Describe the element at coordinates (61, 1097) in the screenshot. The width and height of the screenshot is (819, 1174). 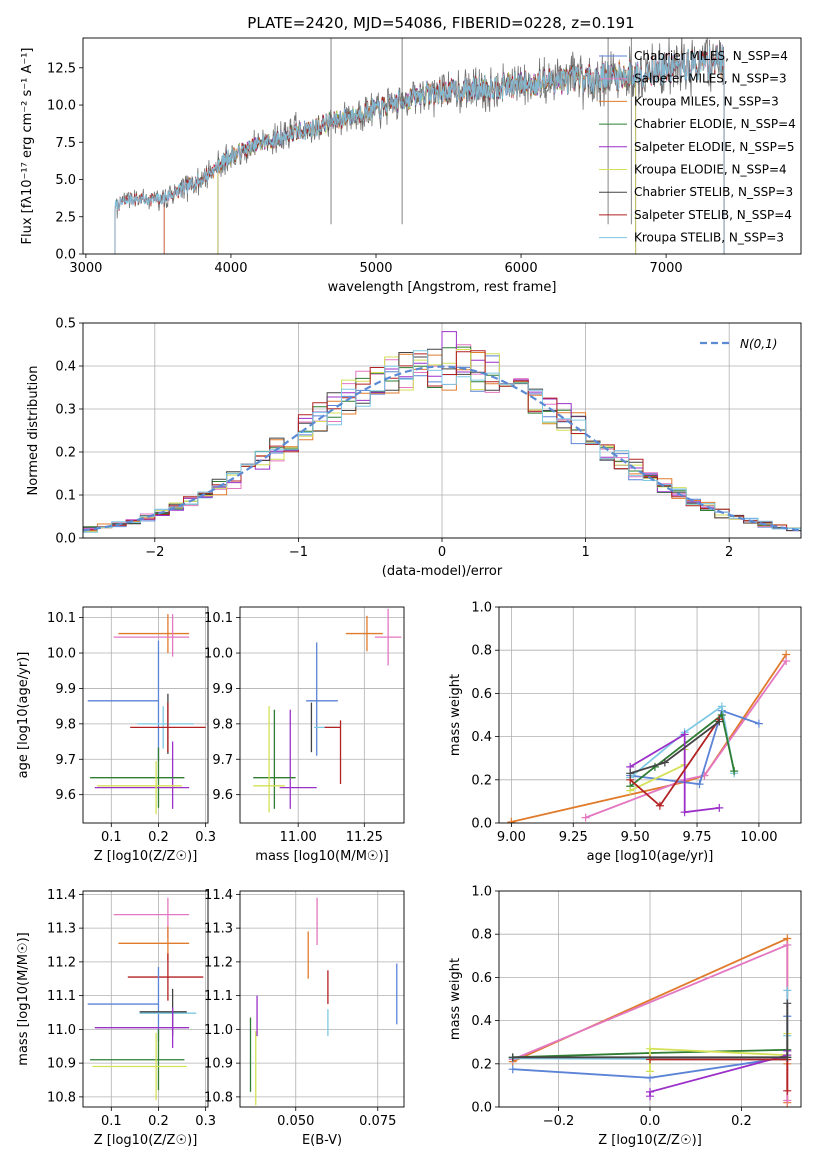
I see `y-tick-label: 10.8` at that location.